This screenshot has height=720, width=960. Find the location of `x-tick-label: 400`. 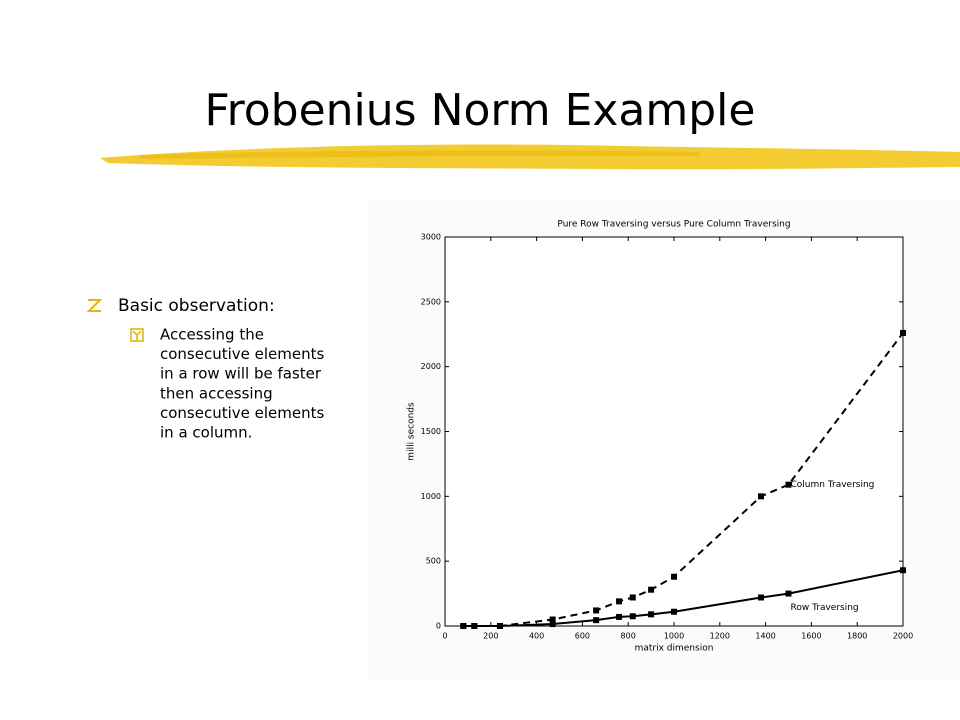

x-tick-label: 400 is located at coordinates (536, 636).